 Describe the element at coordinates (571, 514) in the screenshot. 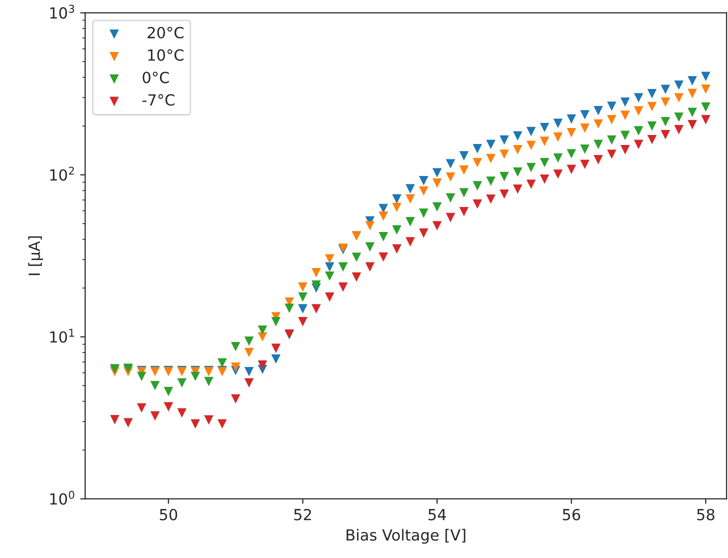

I see `x-tick-label: 56` at that location.